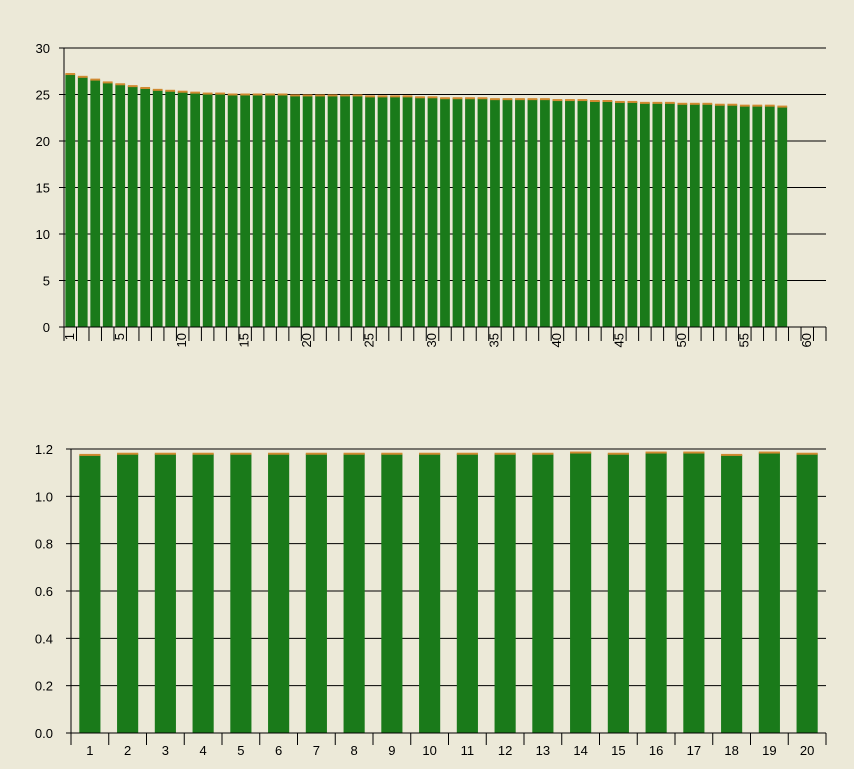 The width and height of the screenshot is (854, 769). Describe the element at coordinates (244, 340) in the screenshot. I see `x-tick-label: 15` at that location.